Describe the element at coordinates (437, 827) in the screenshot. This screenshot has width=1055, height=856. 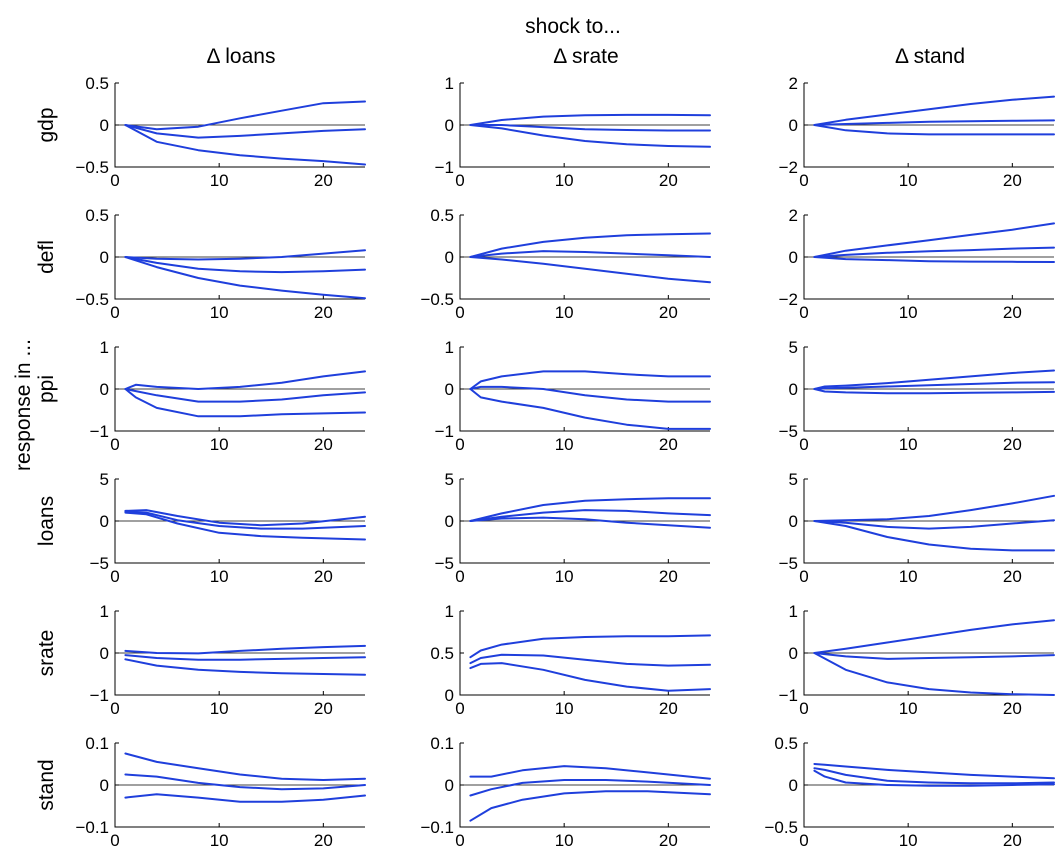
I see `y-tick-label: −0.1` at that location.